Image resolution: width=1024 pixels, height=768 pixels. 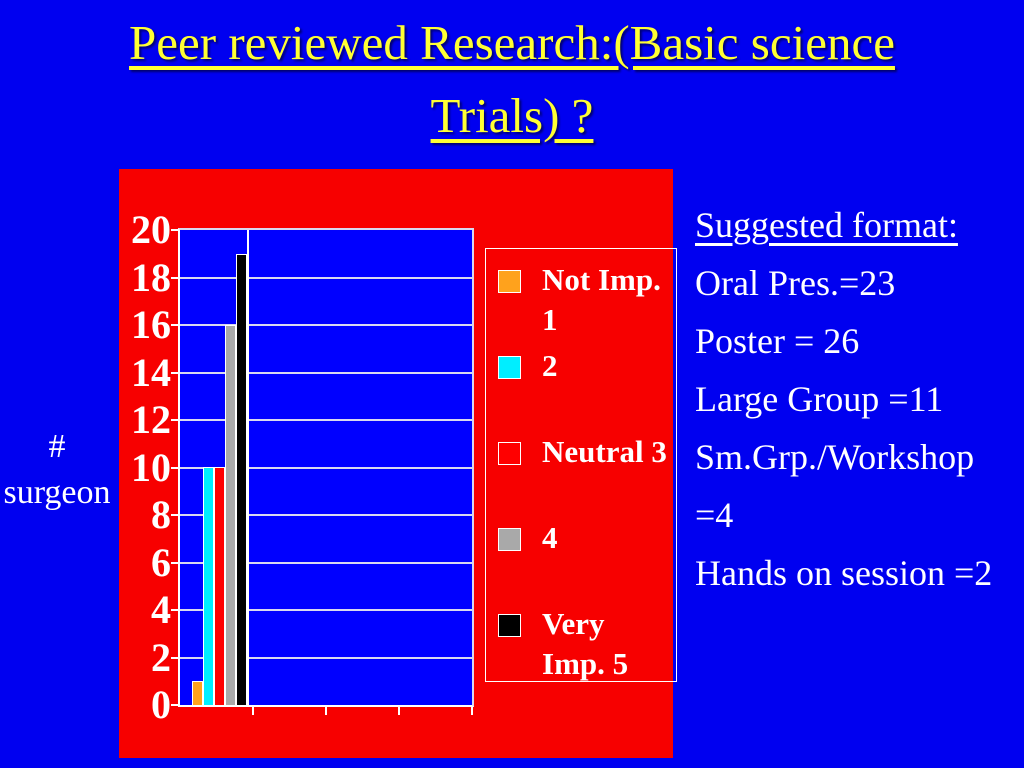 I want to click on y-tick-label-16: 16, so click(x=151, y=324).